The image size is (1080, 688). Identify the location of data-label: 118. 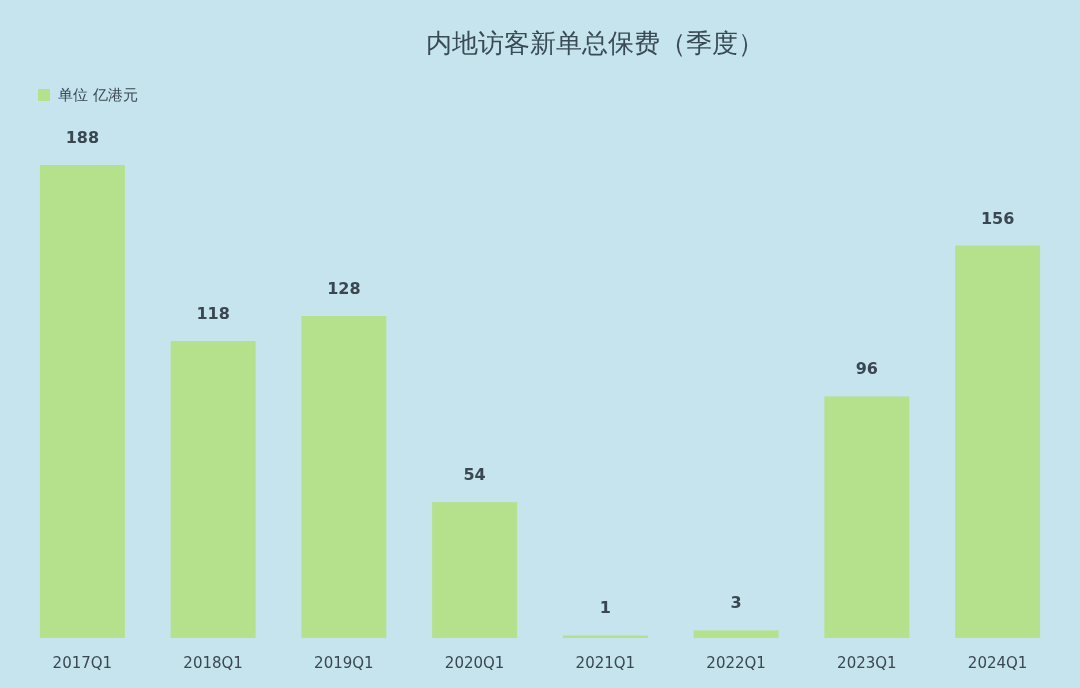
(213, 314).